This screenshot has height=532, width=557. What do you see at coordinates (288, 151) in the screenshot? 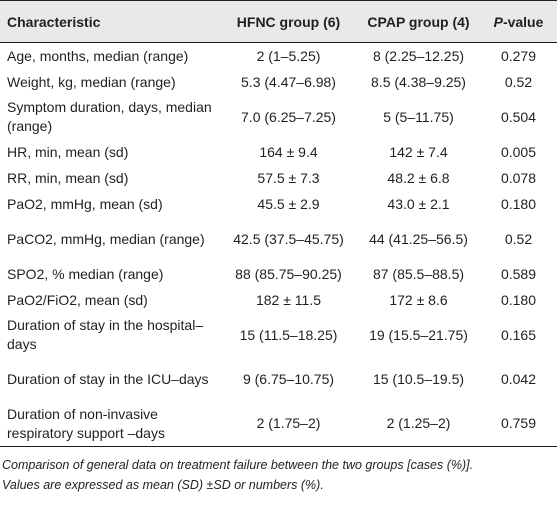
I see `row-hfnc-value: 164 ± 9.4` at bounding box center [288, 151].